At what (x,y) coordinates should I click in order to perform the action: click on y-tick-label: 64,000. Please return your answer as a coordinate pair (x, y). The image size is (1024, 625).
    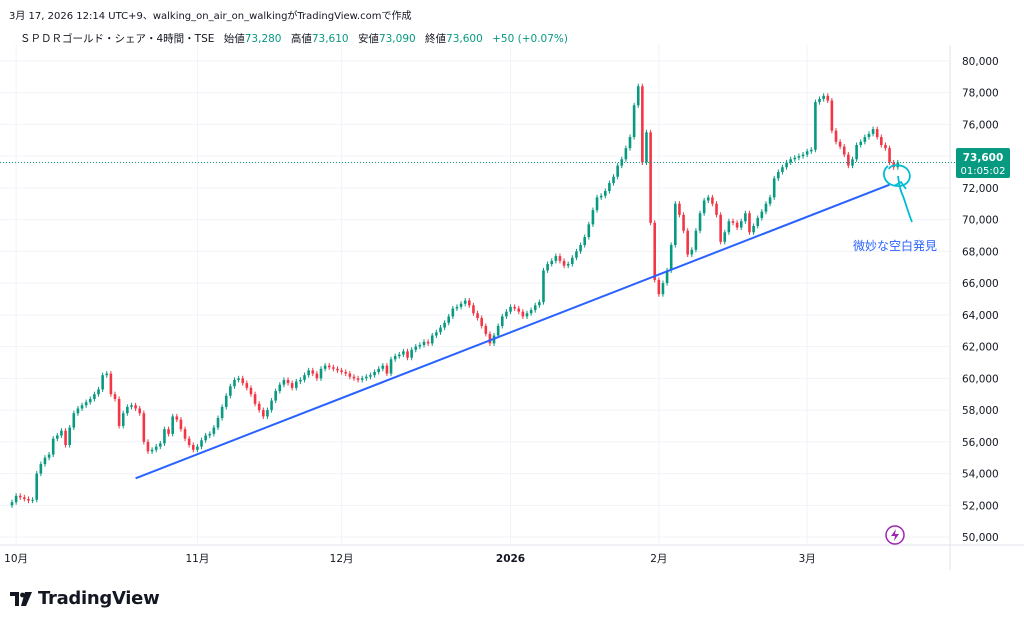
    Looking at the image, I should click on (980, 316).